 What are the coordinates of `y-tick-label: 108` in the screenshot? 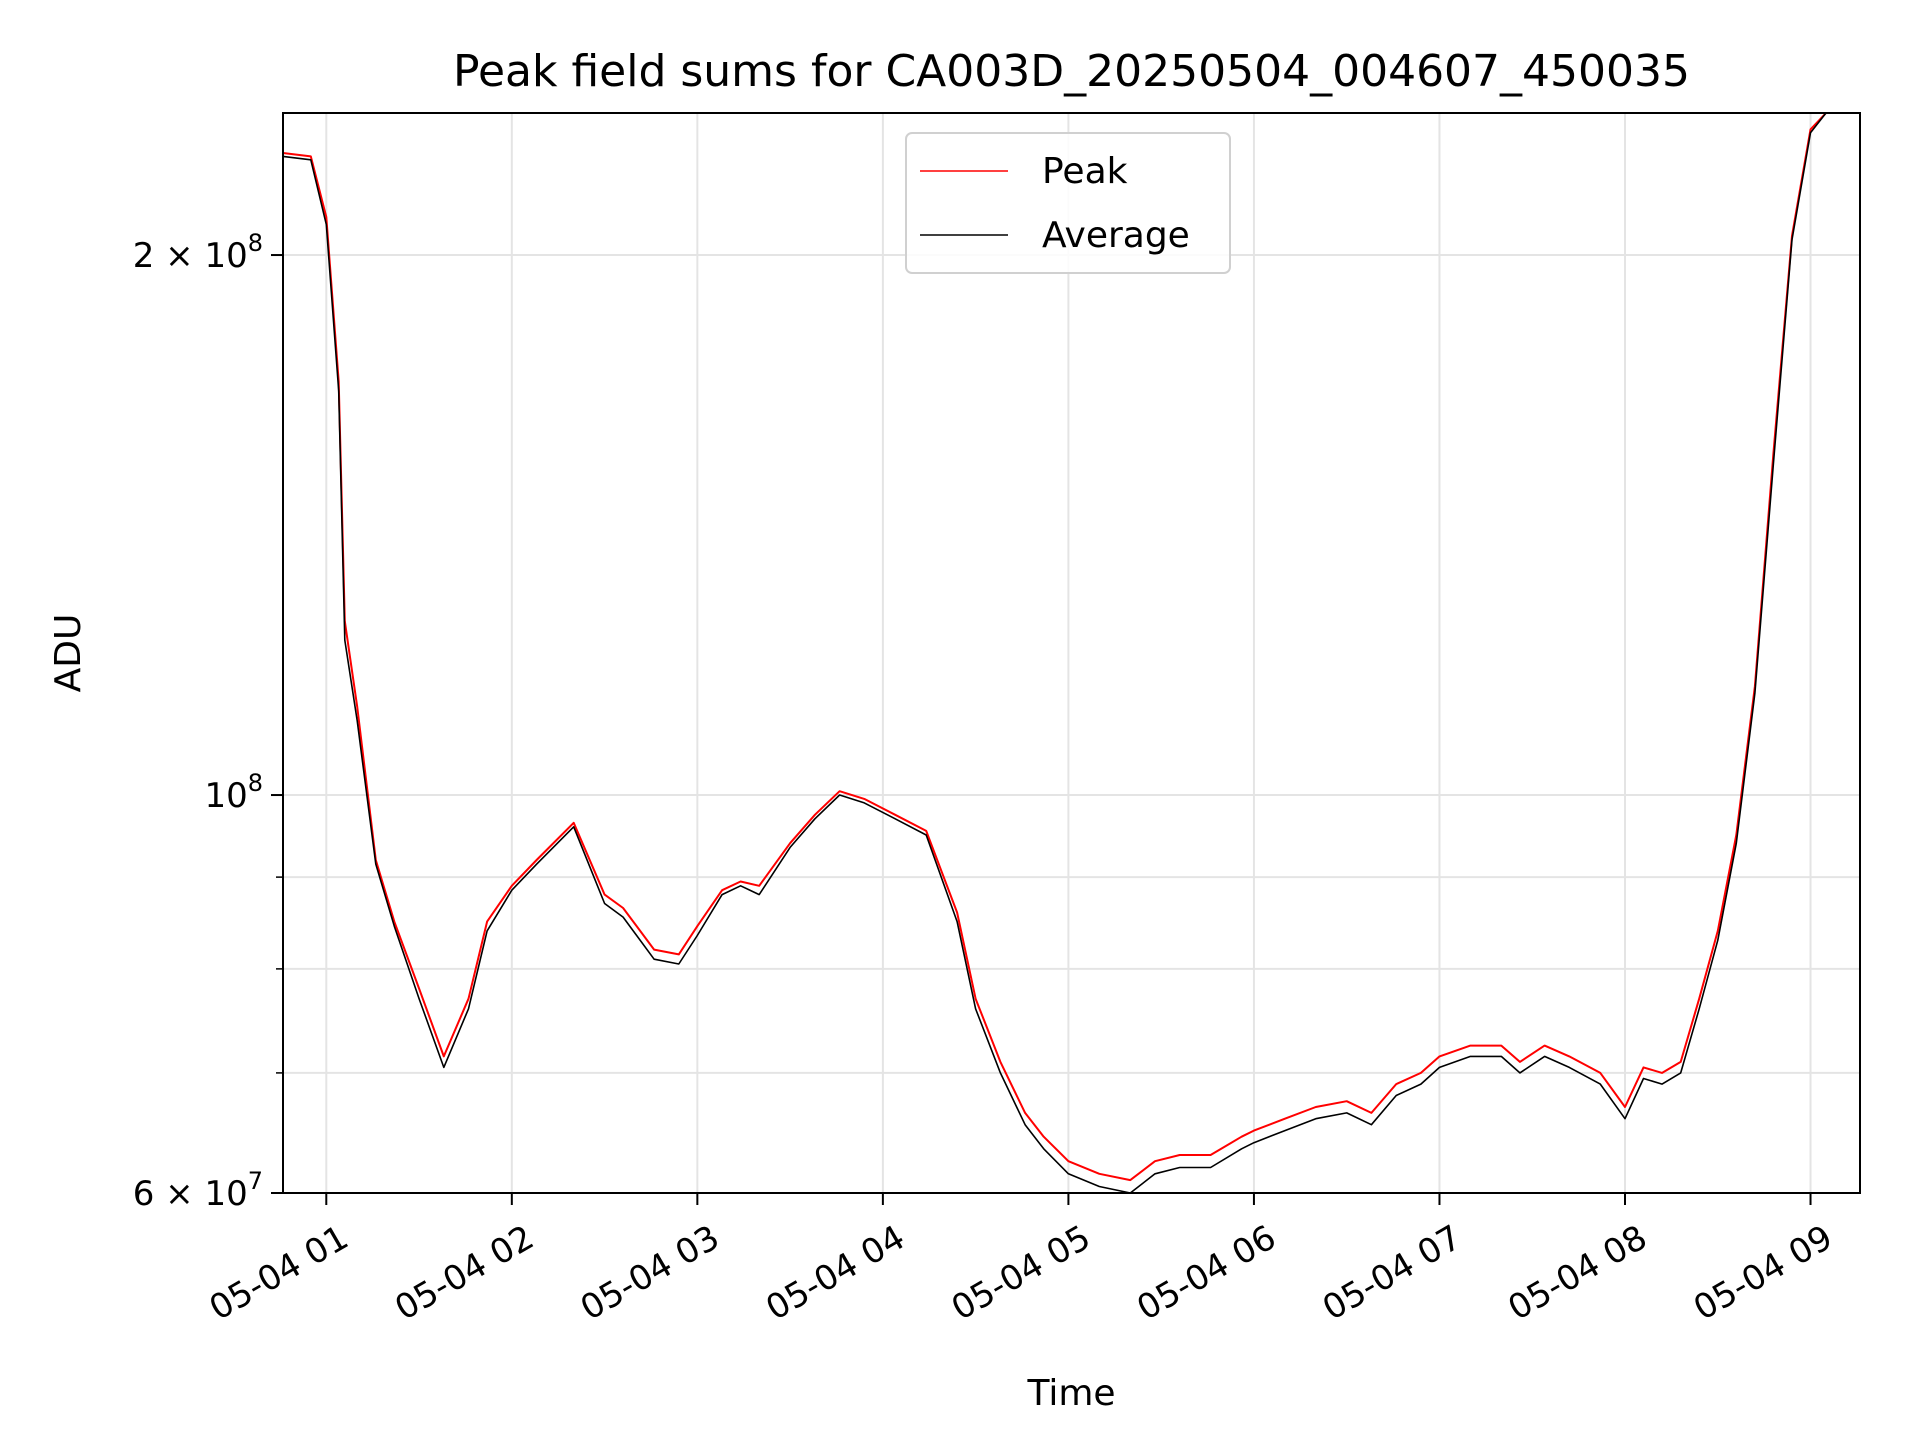 It's located at (233, 792).